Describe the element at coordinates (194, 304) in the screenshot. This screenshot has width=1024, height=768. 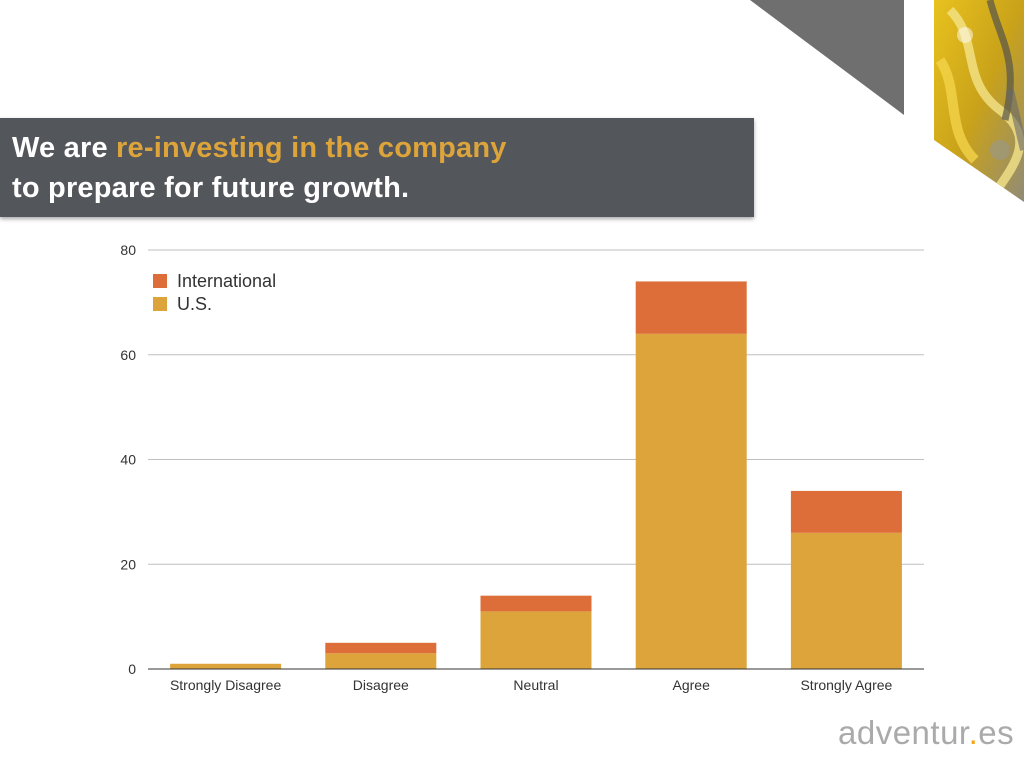
I see `legend-label: U.S.` at that location.